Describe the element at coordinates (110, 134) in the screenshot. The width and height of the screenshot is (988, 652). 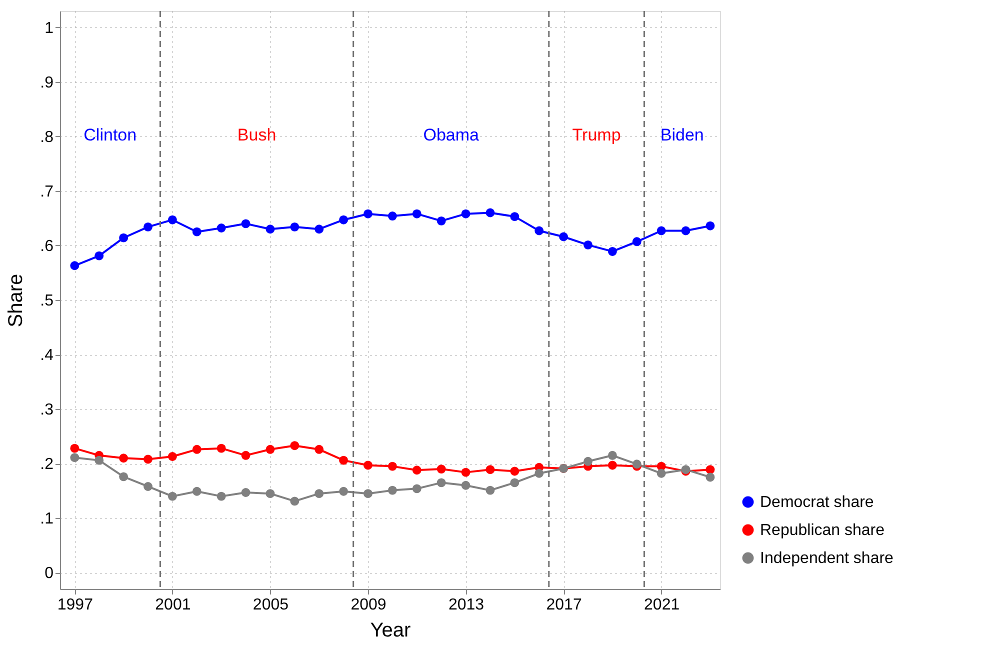
I see `annotation: Clinton` at that location.